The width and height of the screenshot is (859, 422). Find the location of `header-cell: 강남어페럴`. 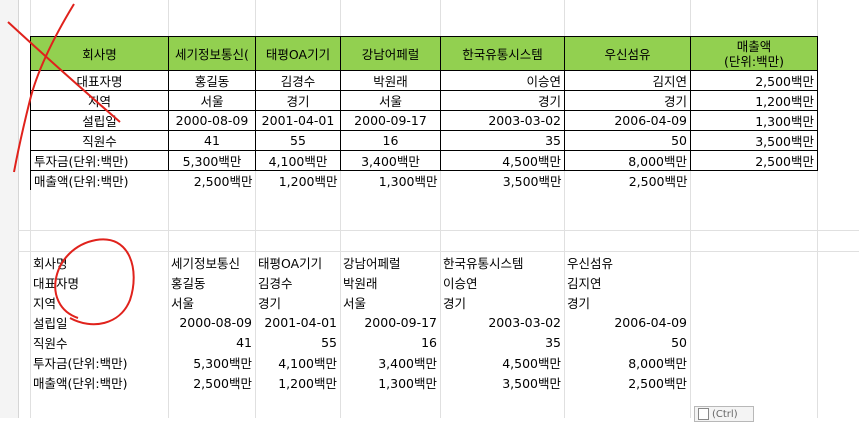

header-cell: 강남어페럴 is located at coordinates (390, 53).